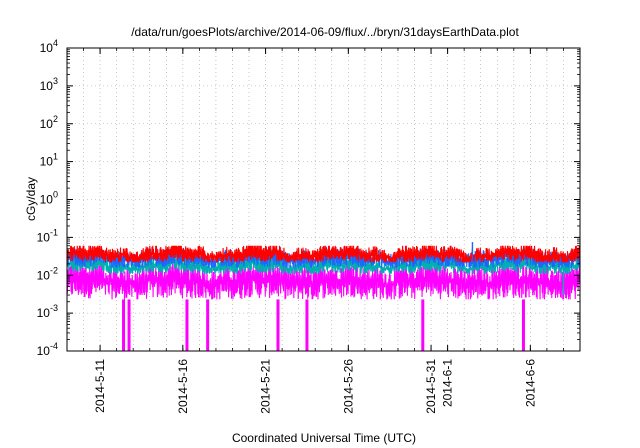  What do you see at coordinates (31, 199) in the screenshot?
I see `y-axis-label: cGy/day` at bounding box center [31, 199].